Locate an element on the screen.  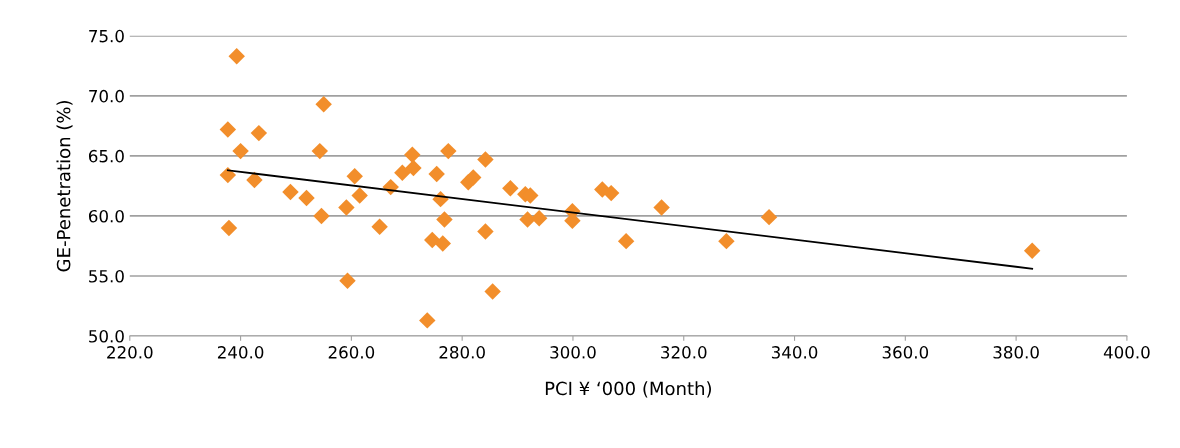
x-tick-label: 340.0 is located at coordinates (794, 352).